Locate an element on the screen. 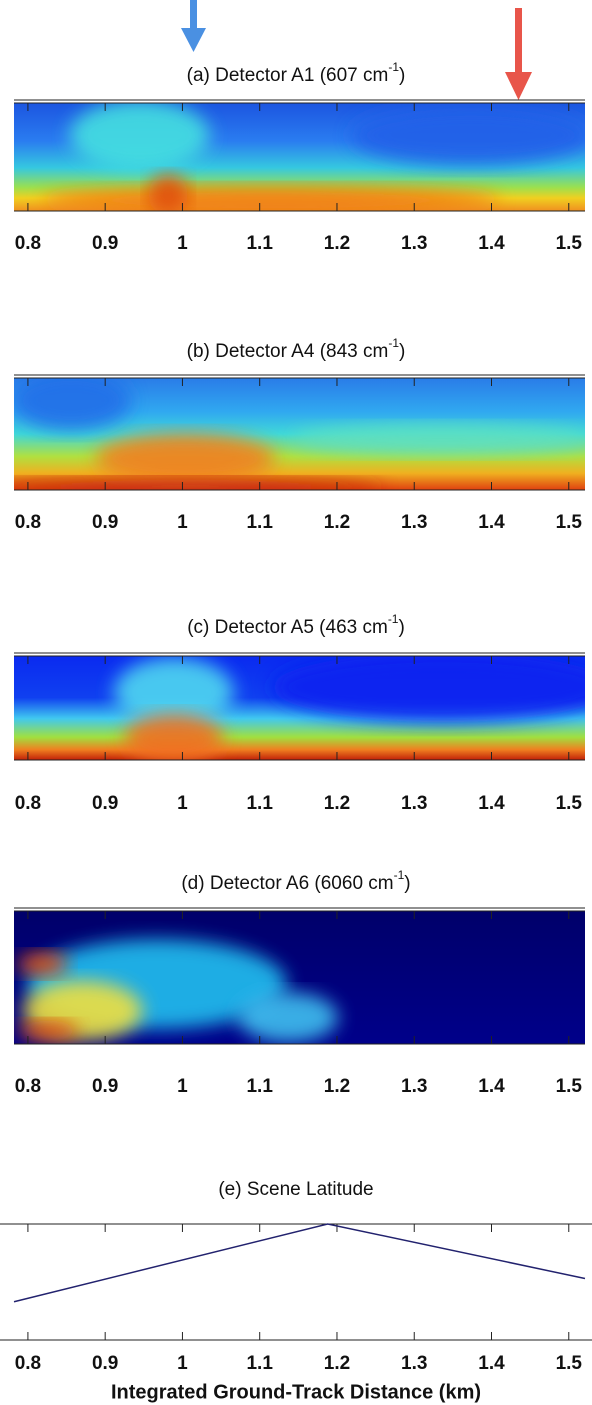 Image resolution: width=592 pixels, height=1405 pixels. panel-title: (e) Scene Latitude is located at coordinates (295, 1189).